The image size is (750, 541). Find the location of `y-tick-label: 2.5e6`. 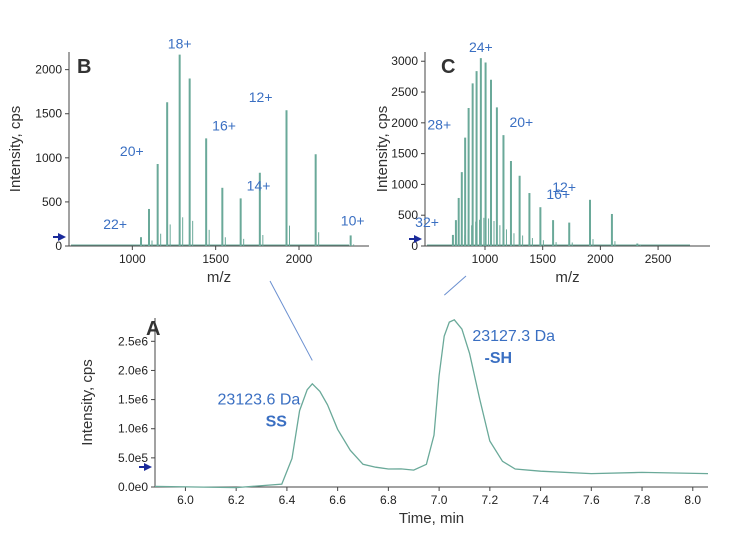

y-tick-label: 2.5e6 is located at coordinates (133, 341).